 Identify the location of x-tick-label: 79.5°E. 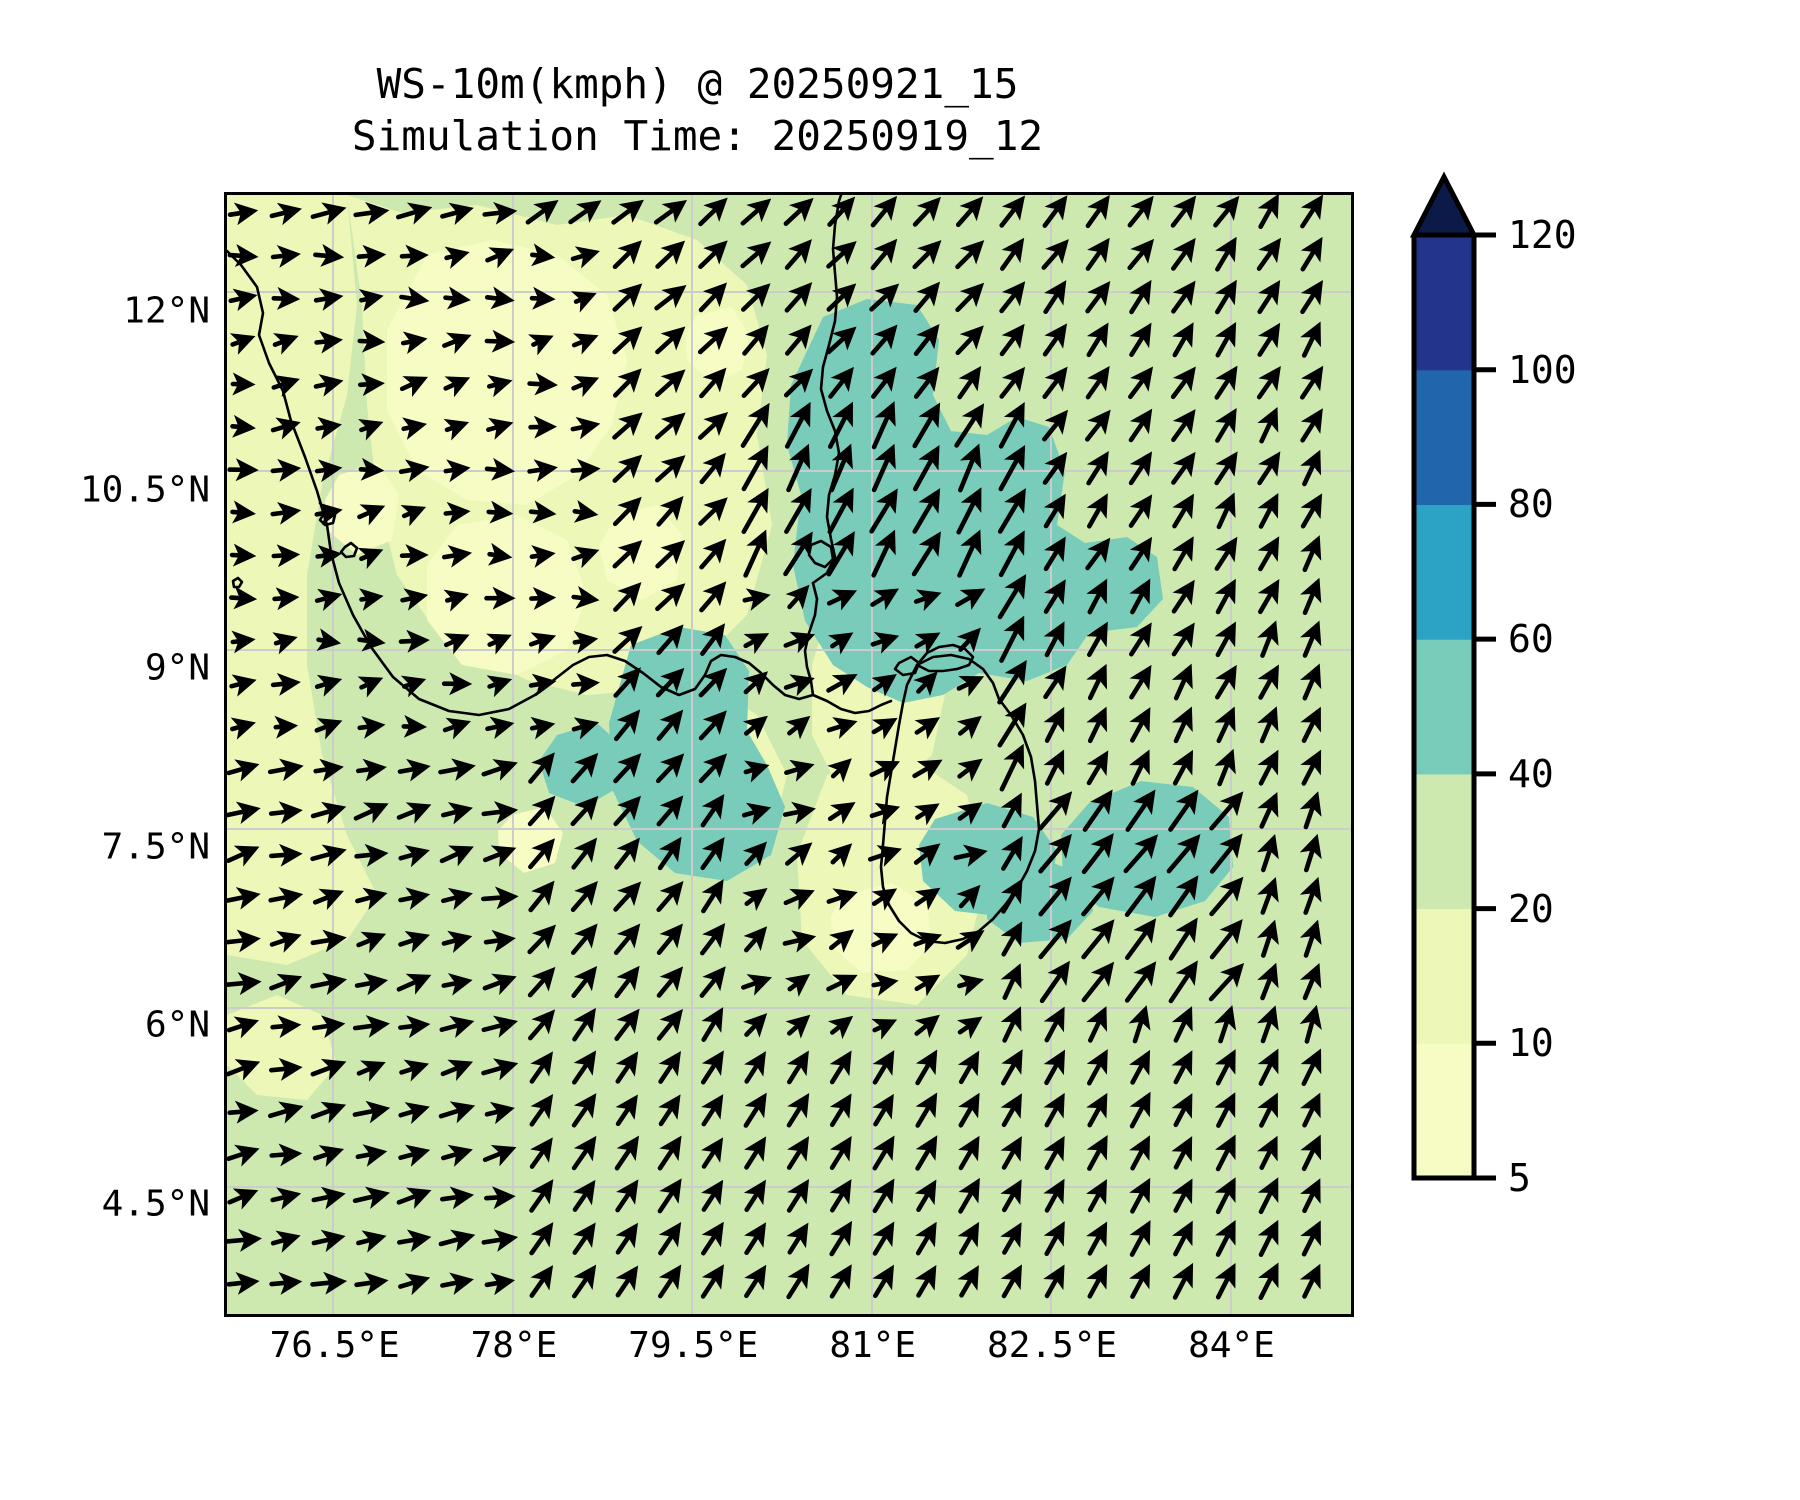
(693, 1345).